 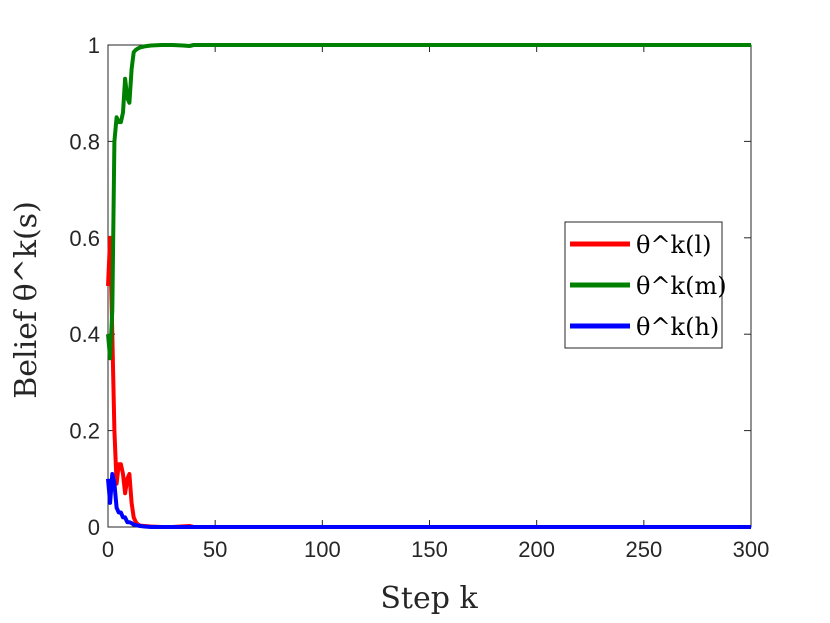 What do you see at coordinates (108, 549) in the screenshot?
I see `x-tick-label: 0` at bounding box center [108, 549].